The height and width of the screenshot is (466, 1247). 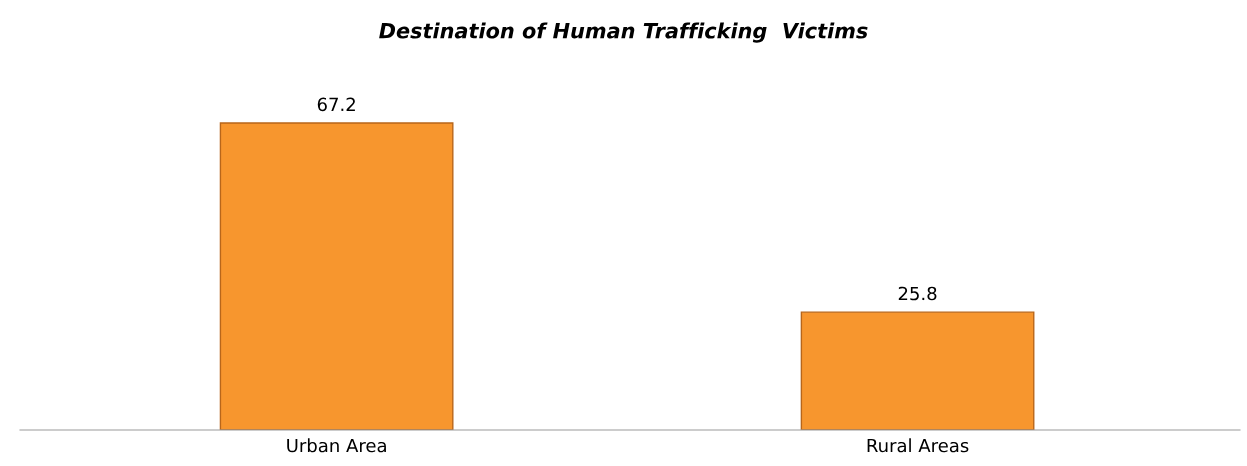 I want to click on data-label: 25.8, so click(x=917, y=293).